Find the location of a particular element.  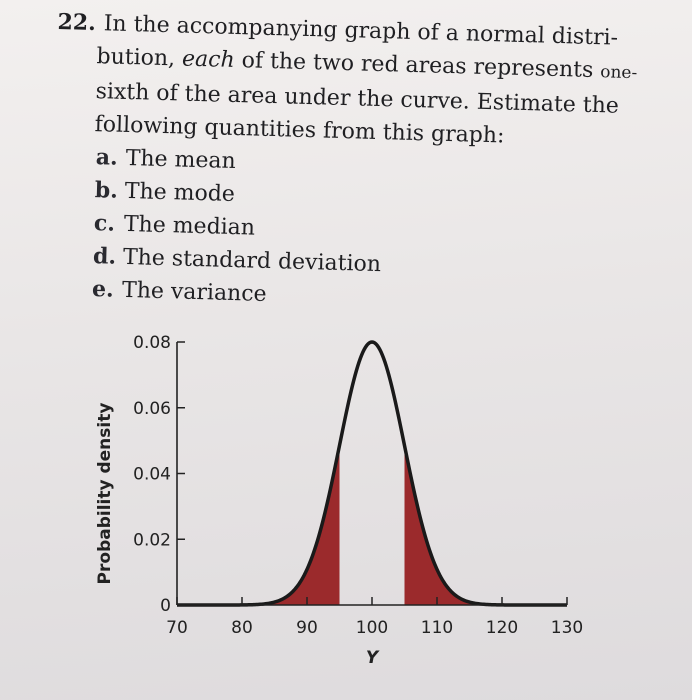

x-tick-label: 80 is located at coordinates (242, 628).